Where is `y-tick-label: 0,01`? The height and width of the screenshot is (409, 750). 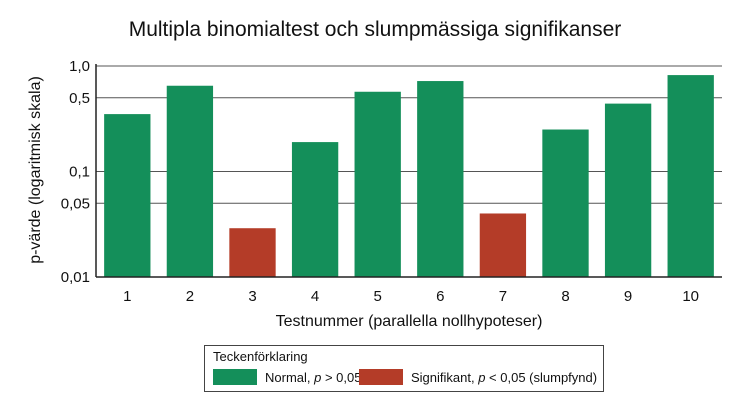 y-tick-label: 0,01 is located at coordinates (75, 277).